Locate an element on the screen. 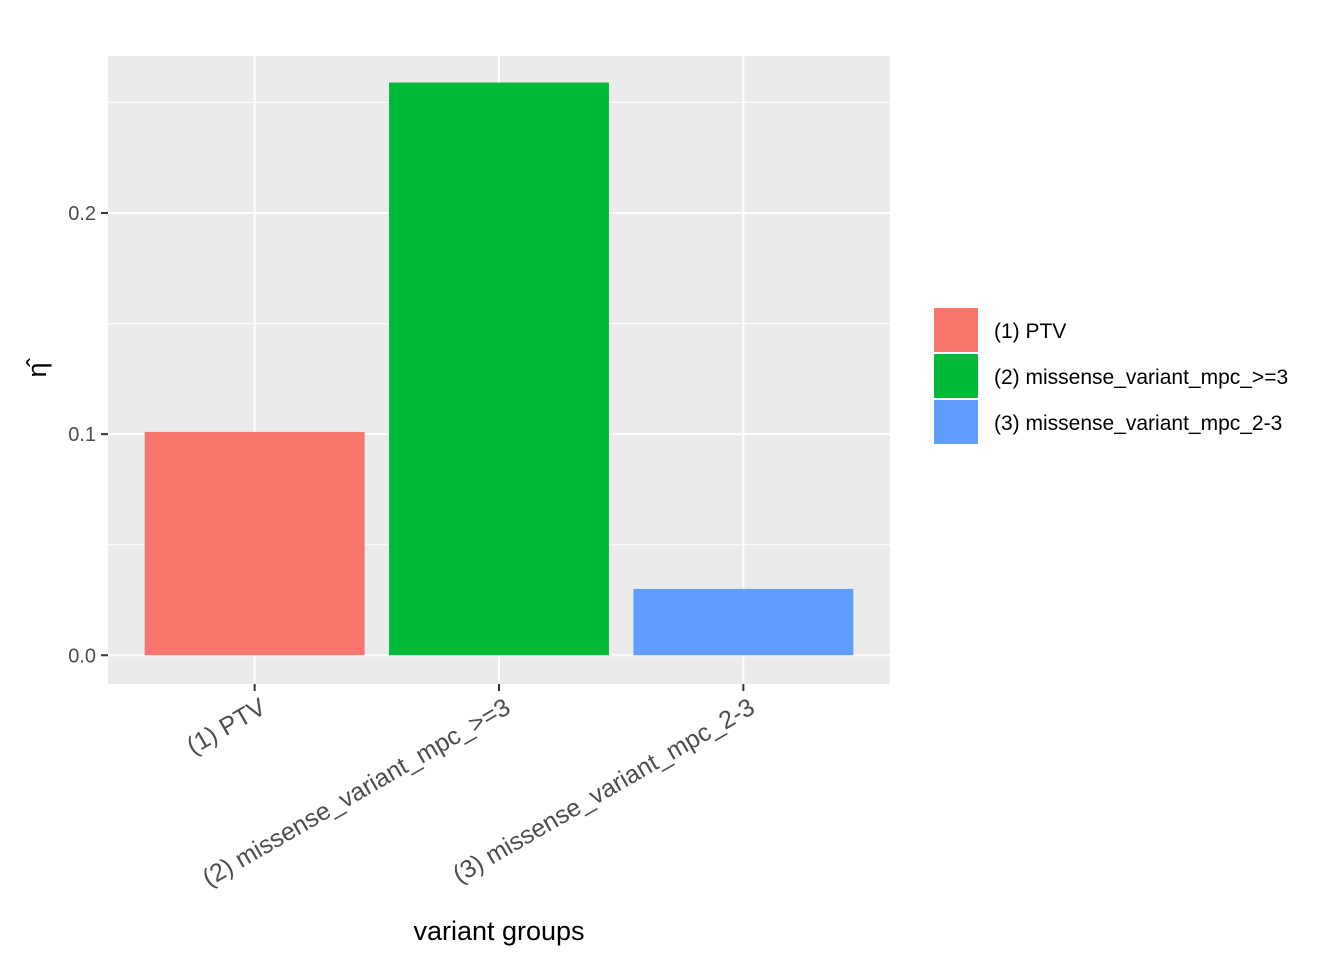 The height and width of the screenshot is (960, 1344). y-axis: 0.0 0.1 0.2 is located at coordinates (88, 435).